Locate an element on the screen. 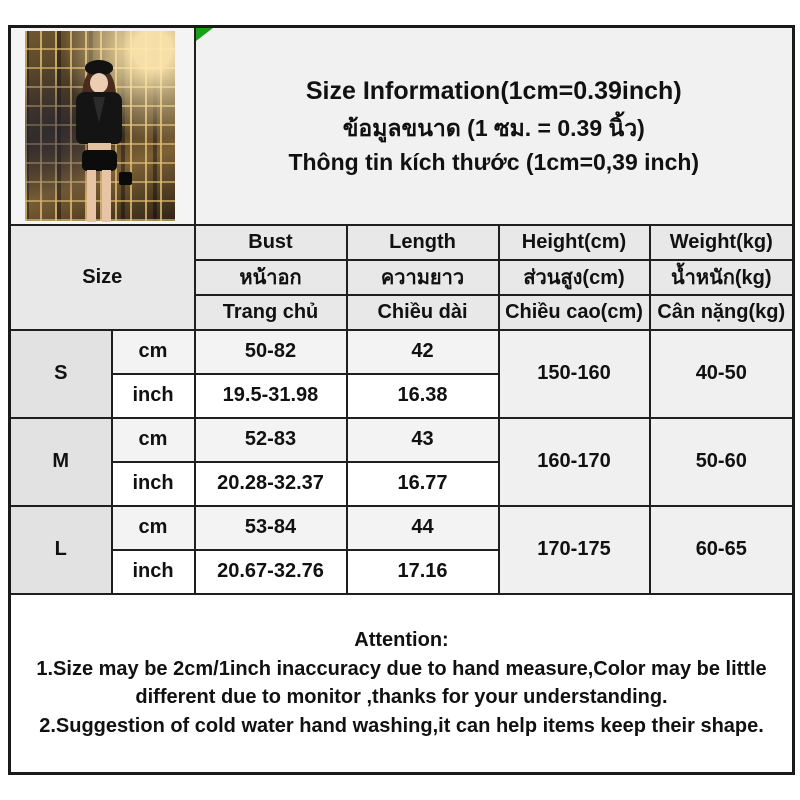 This screenshot has height=800, width=800. col-weight-th: น้ำหนัก(kg) is located at coordinates (721, 277).